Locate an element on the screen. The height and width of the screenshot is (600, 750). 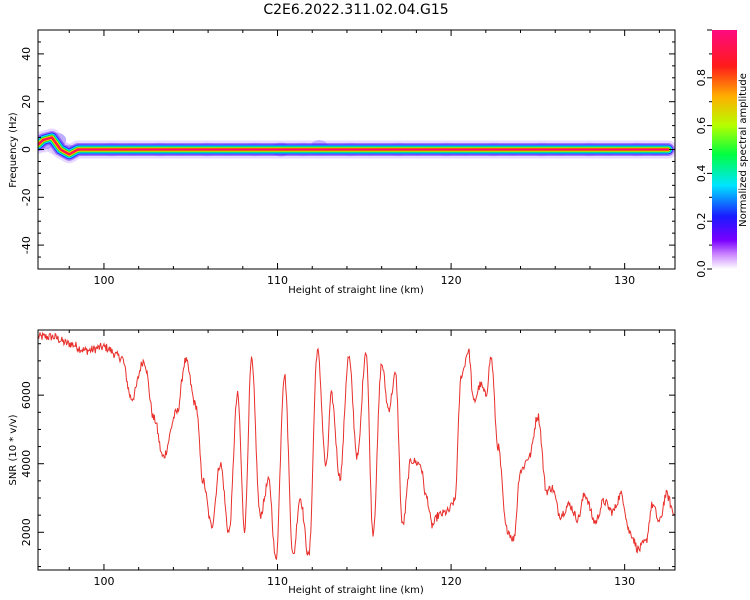
colorbar-tick-label: 0.4 is located at coordinates (701, 174).